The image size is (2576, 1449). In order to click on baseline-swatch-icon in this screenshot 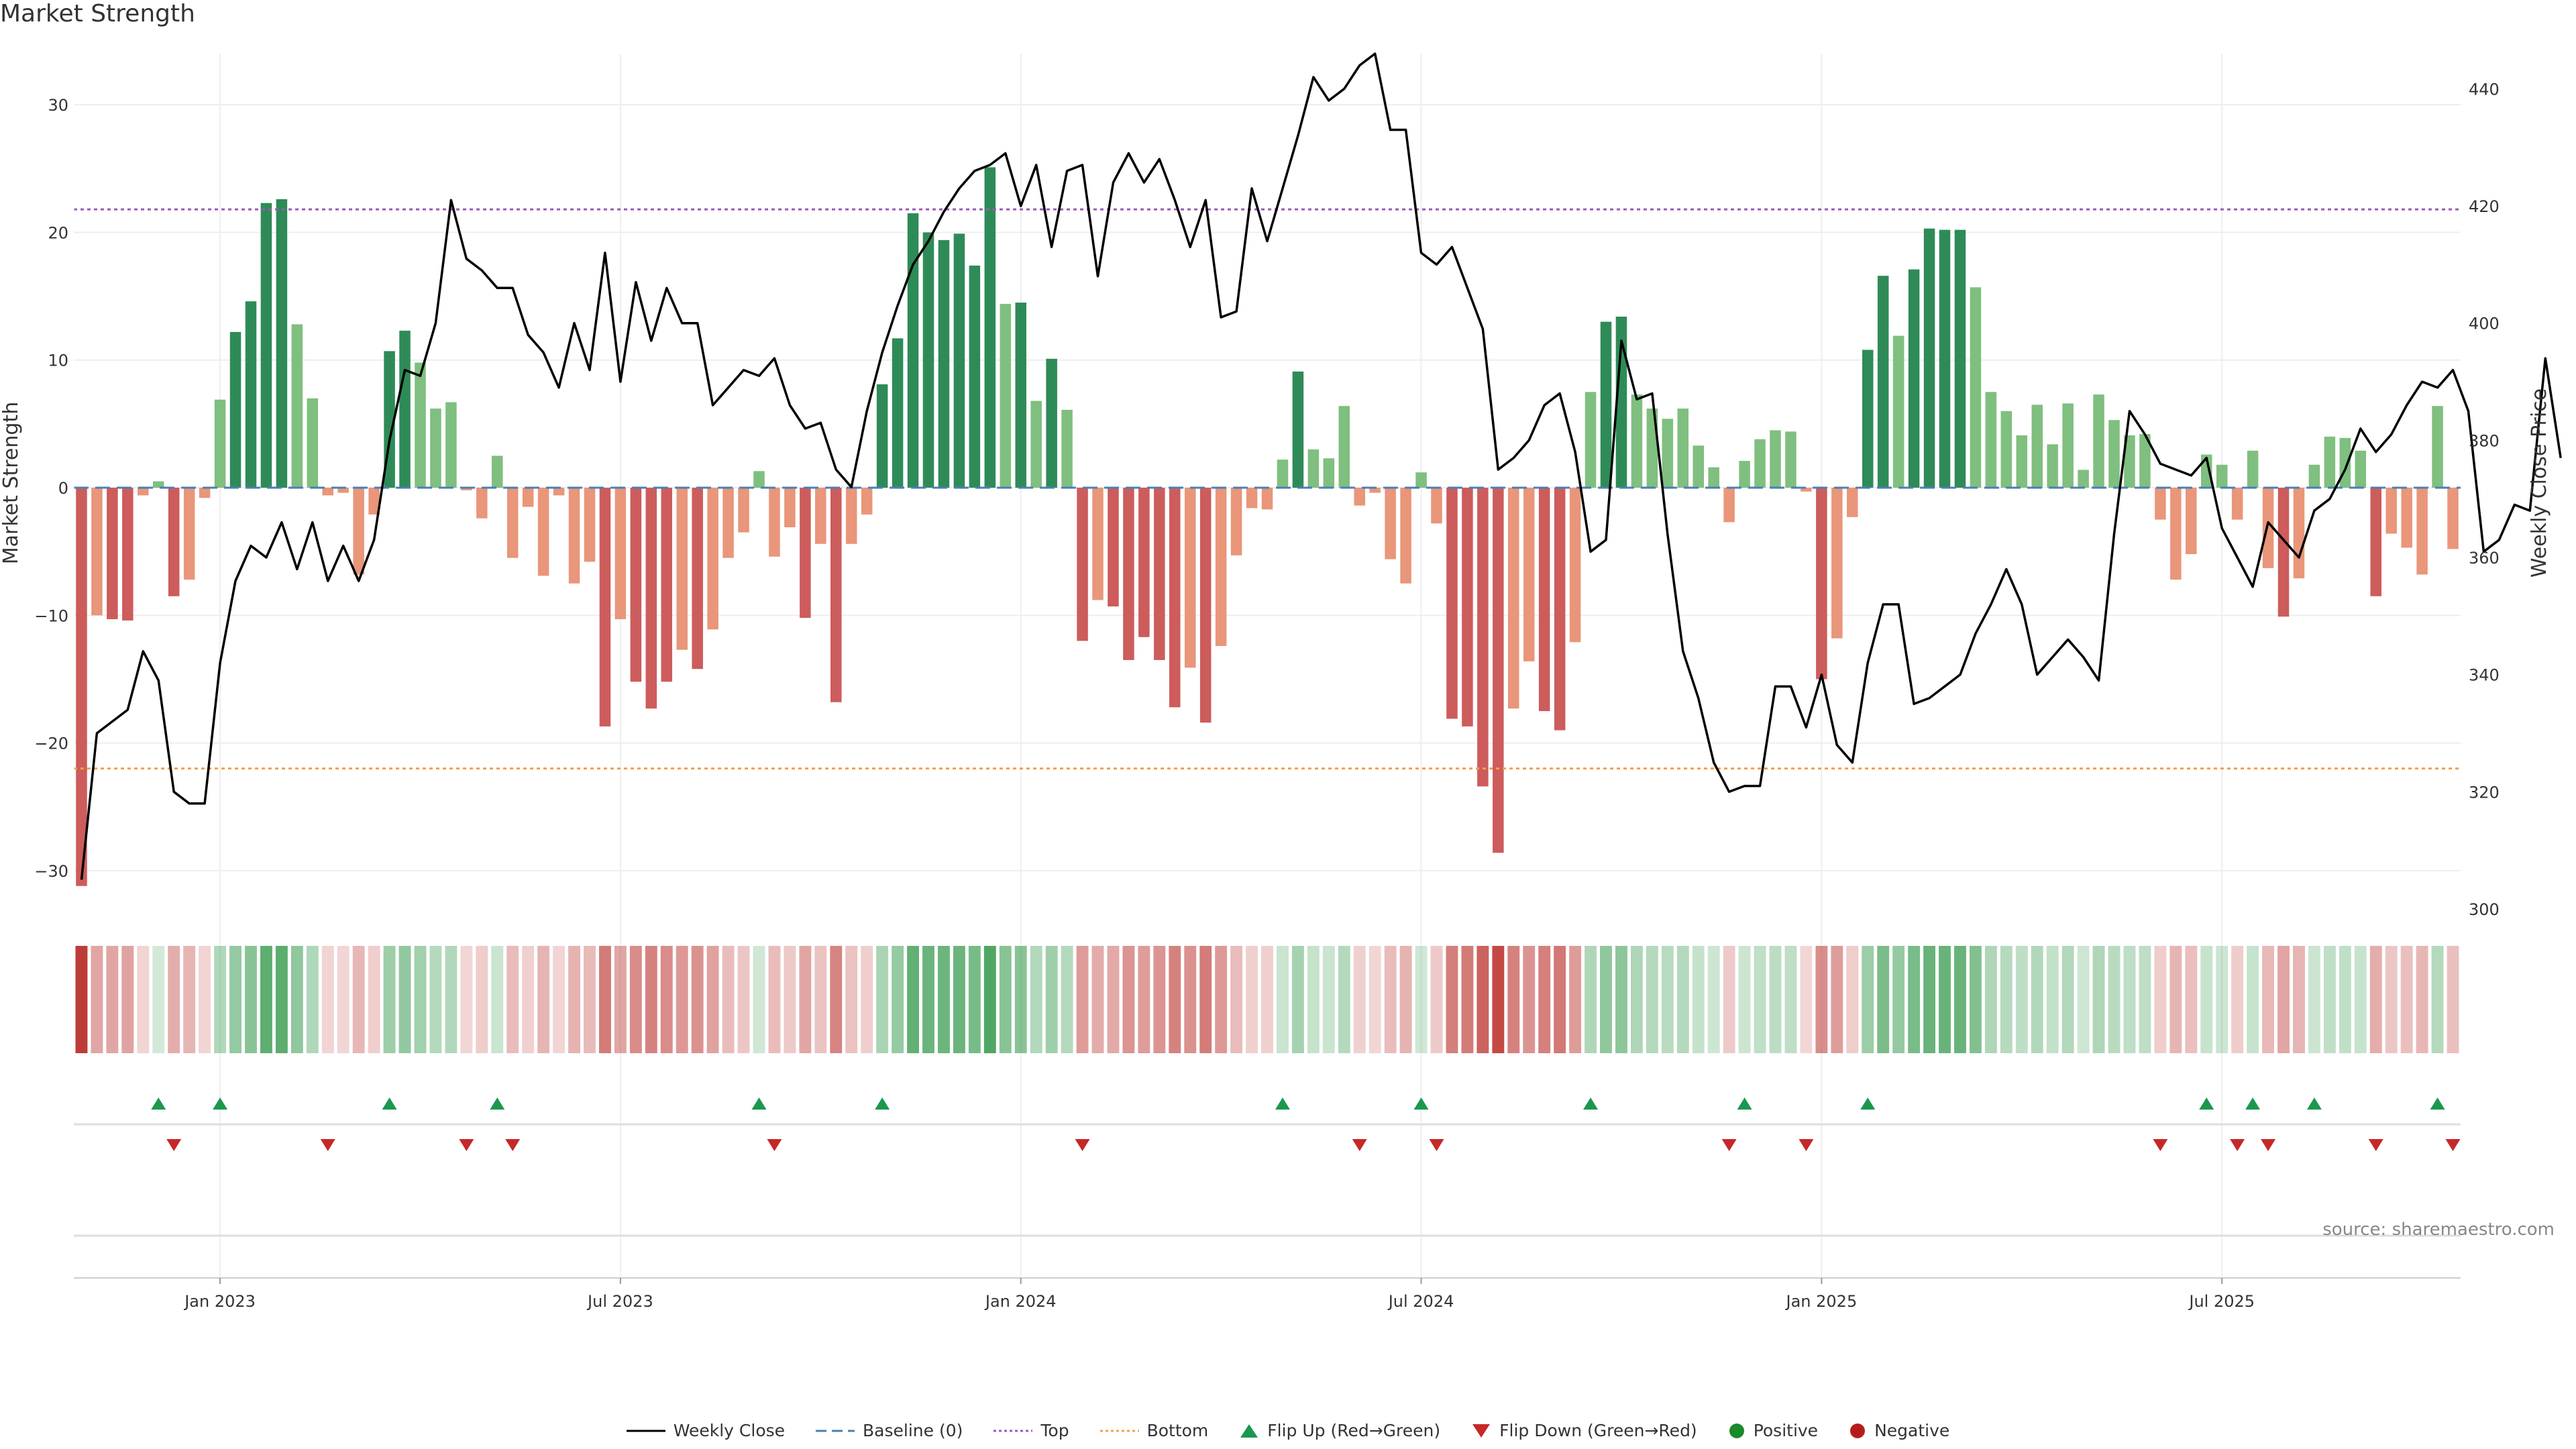, I will do `click(835, 1431)`.